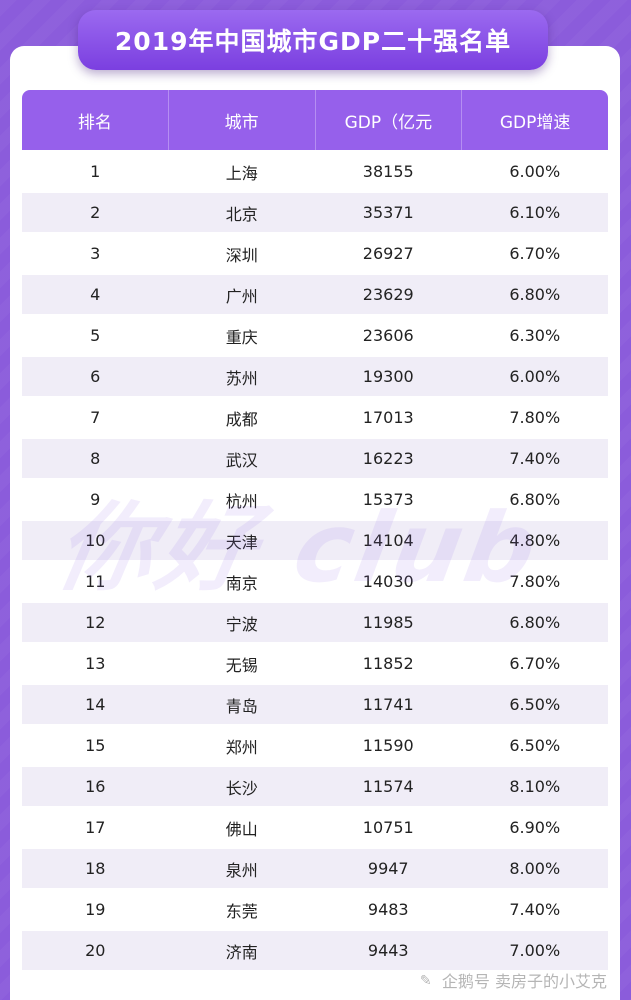 This screenshot has height=1000, width=631. I want to click on city-cell: 重庆, so click(241, 337).